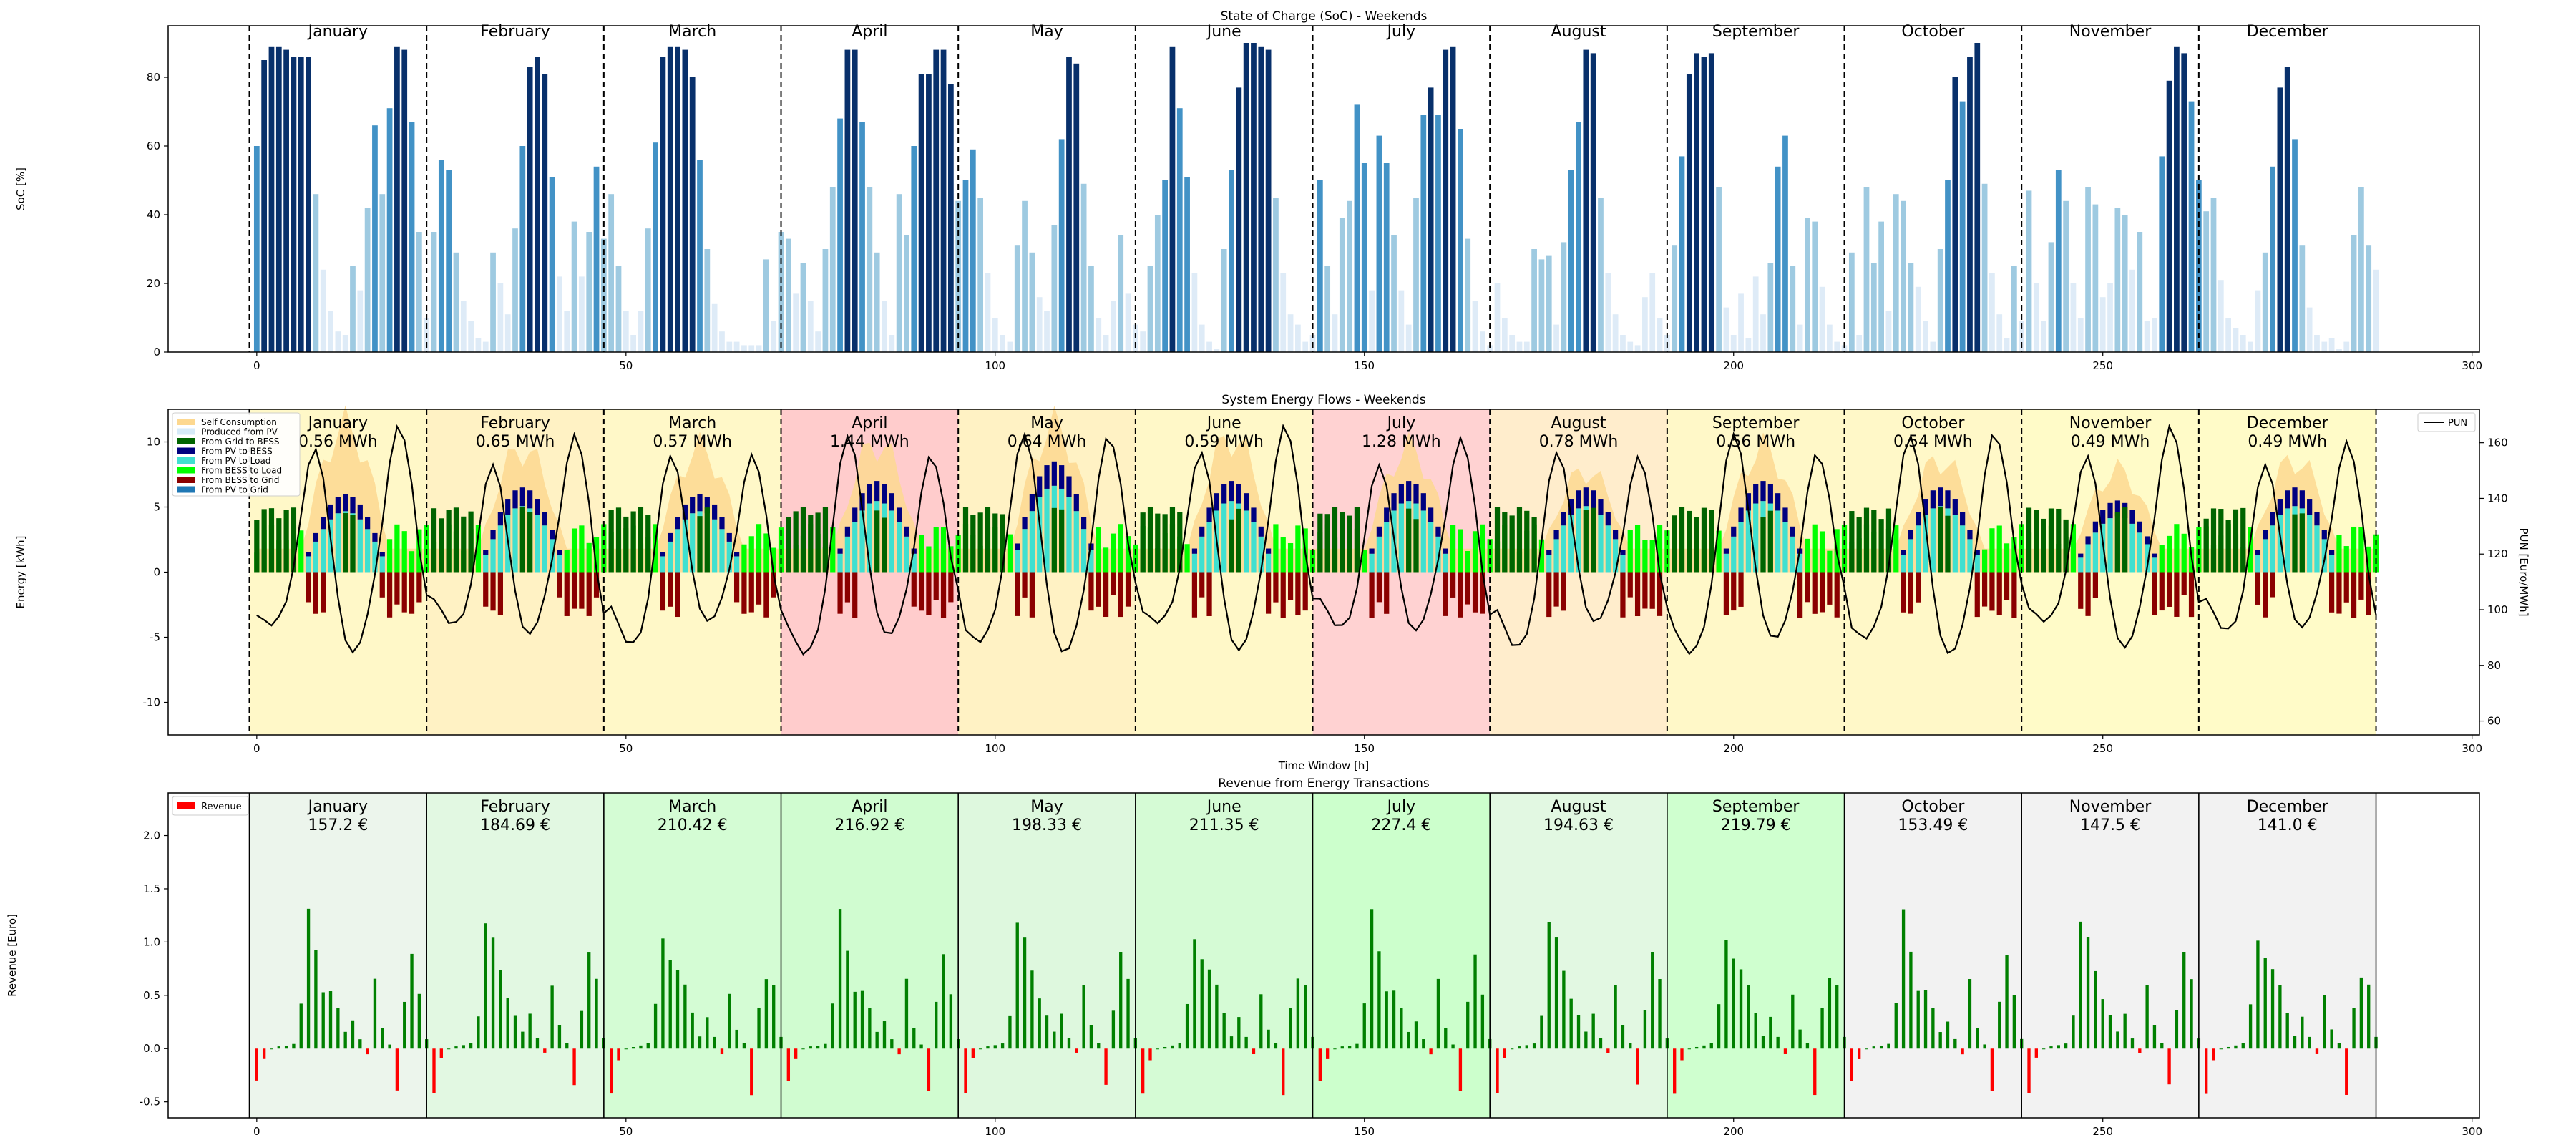  I want to click on month-revenue: 198.33 €, so click(1047, 825).